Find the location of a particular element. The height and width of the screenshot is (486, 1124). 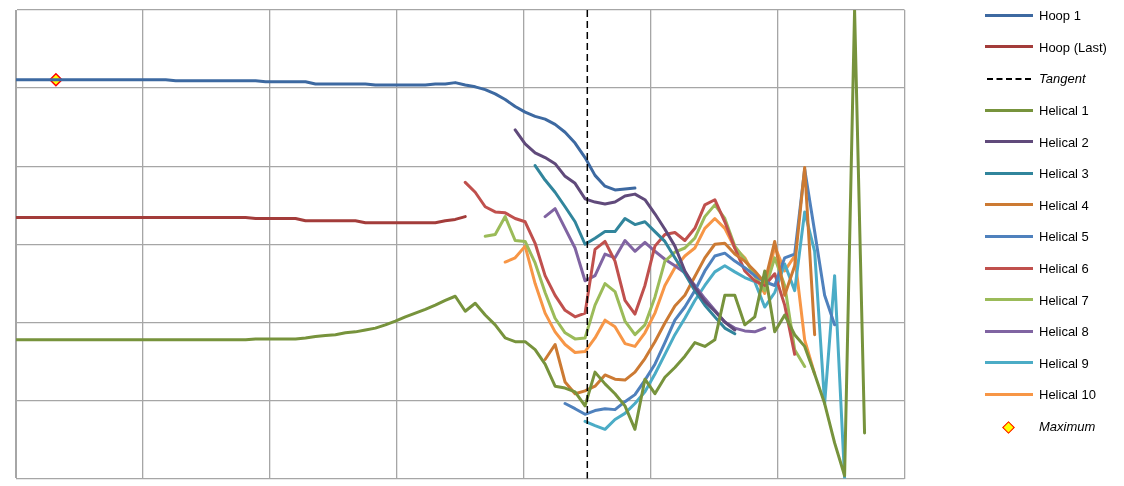

legend-label: Helical 5 is located at coordinates (1064, 237).